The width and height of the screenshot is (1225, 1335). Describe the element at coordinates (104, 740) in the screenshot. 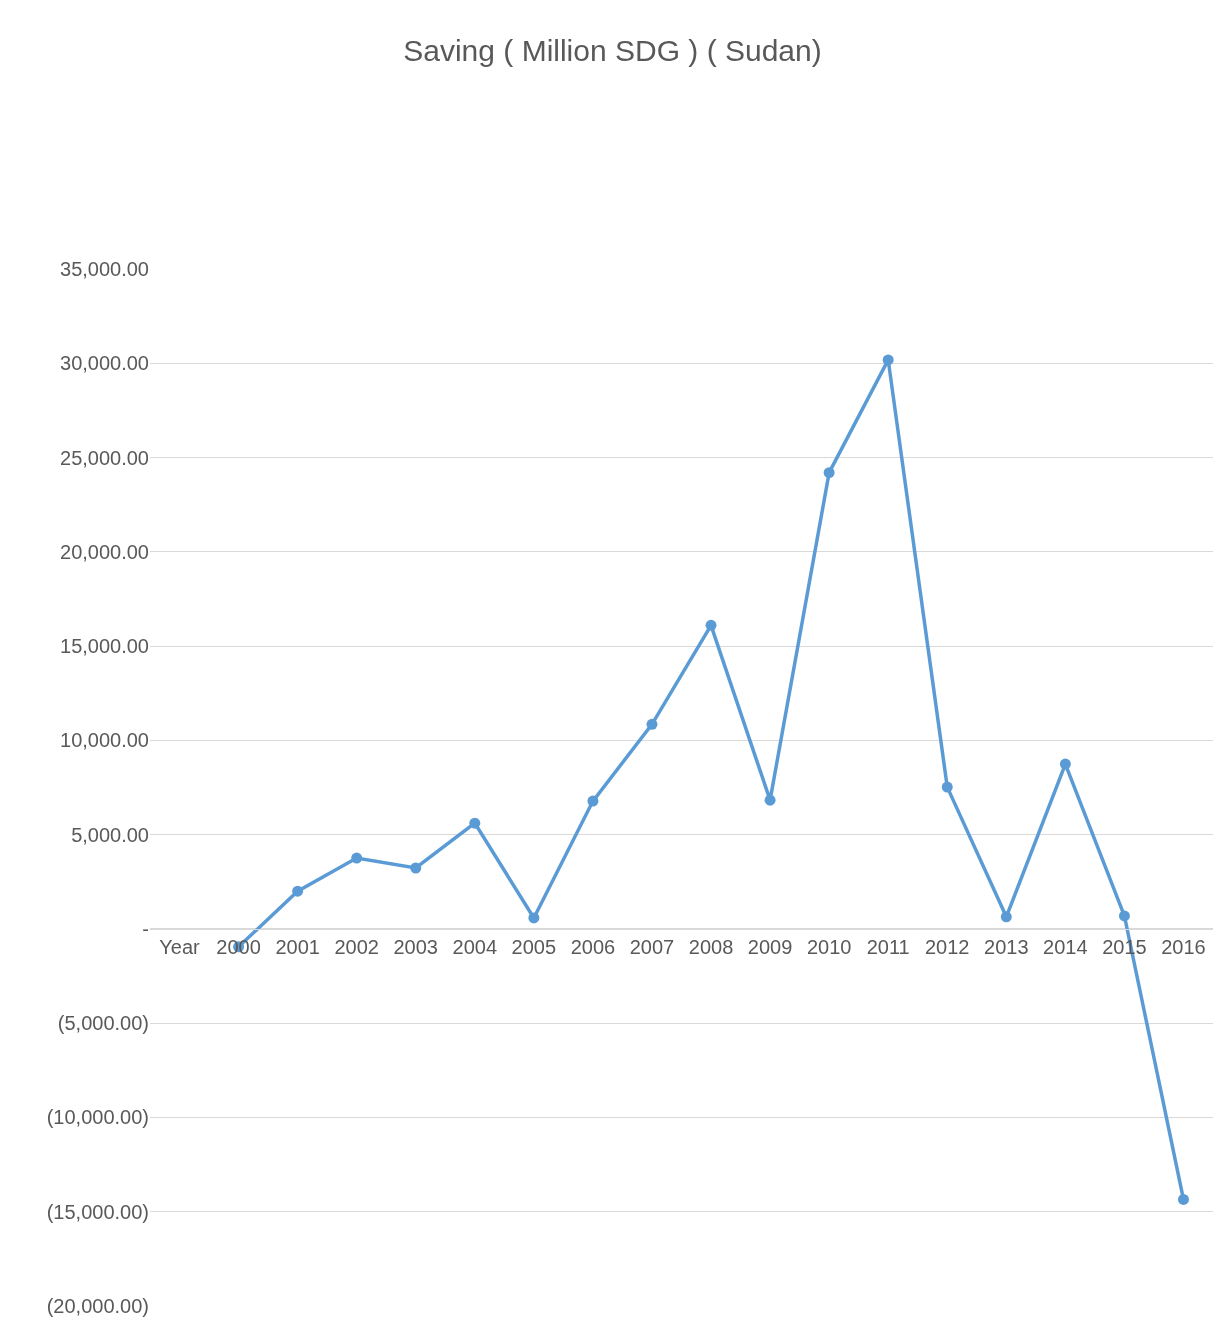

I see `y-tick-label: 10,000.00` at that location.